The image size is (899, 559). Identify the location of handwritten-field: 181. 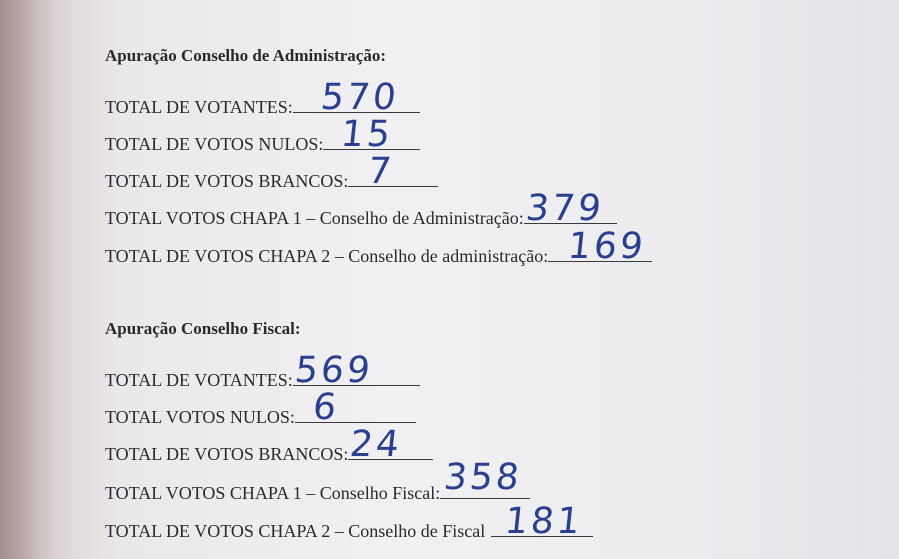
(542, 521).